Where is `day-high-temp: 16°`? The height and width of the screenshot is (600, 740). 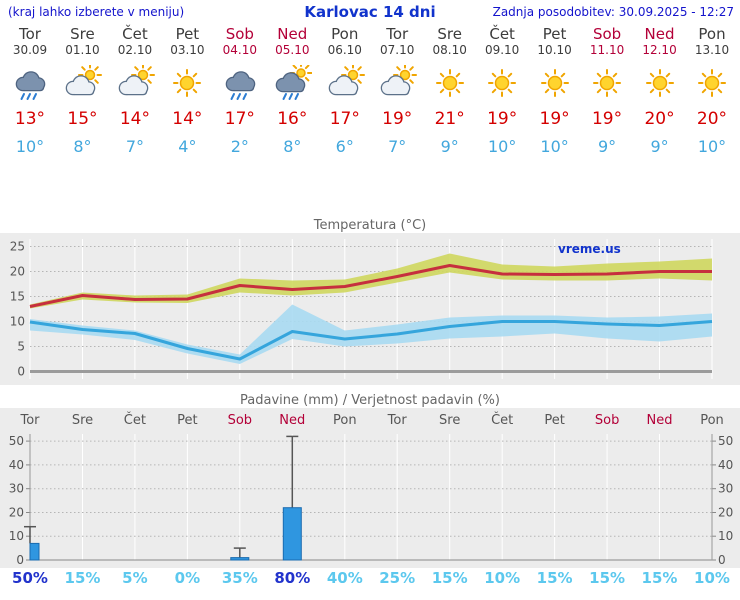 day-high-temp: 16° is located at coordinates (292, 119).